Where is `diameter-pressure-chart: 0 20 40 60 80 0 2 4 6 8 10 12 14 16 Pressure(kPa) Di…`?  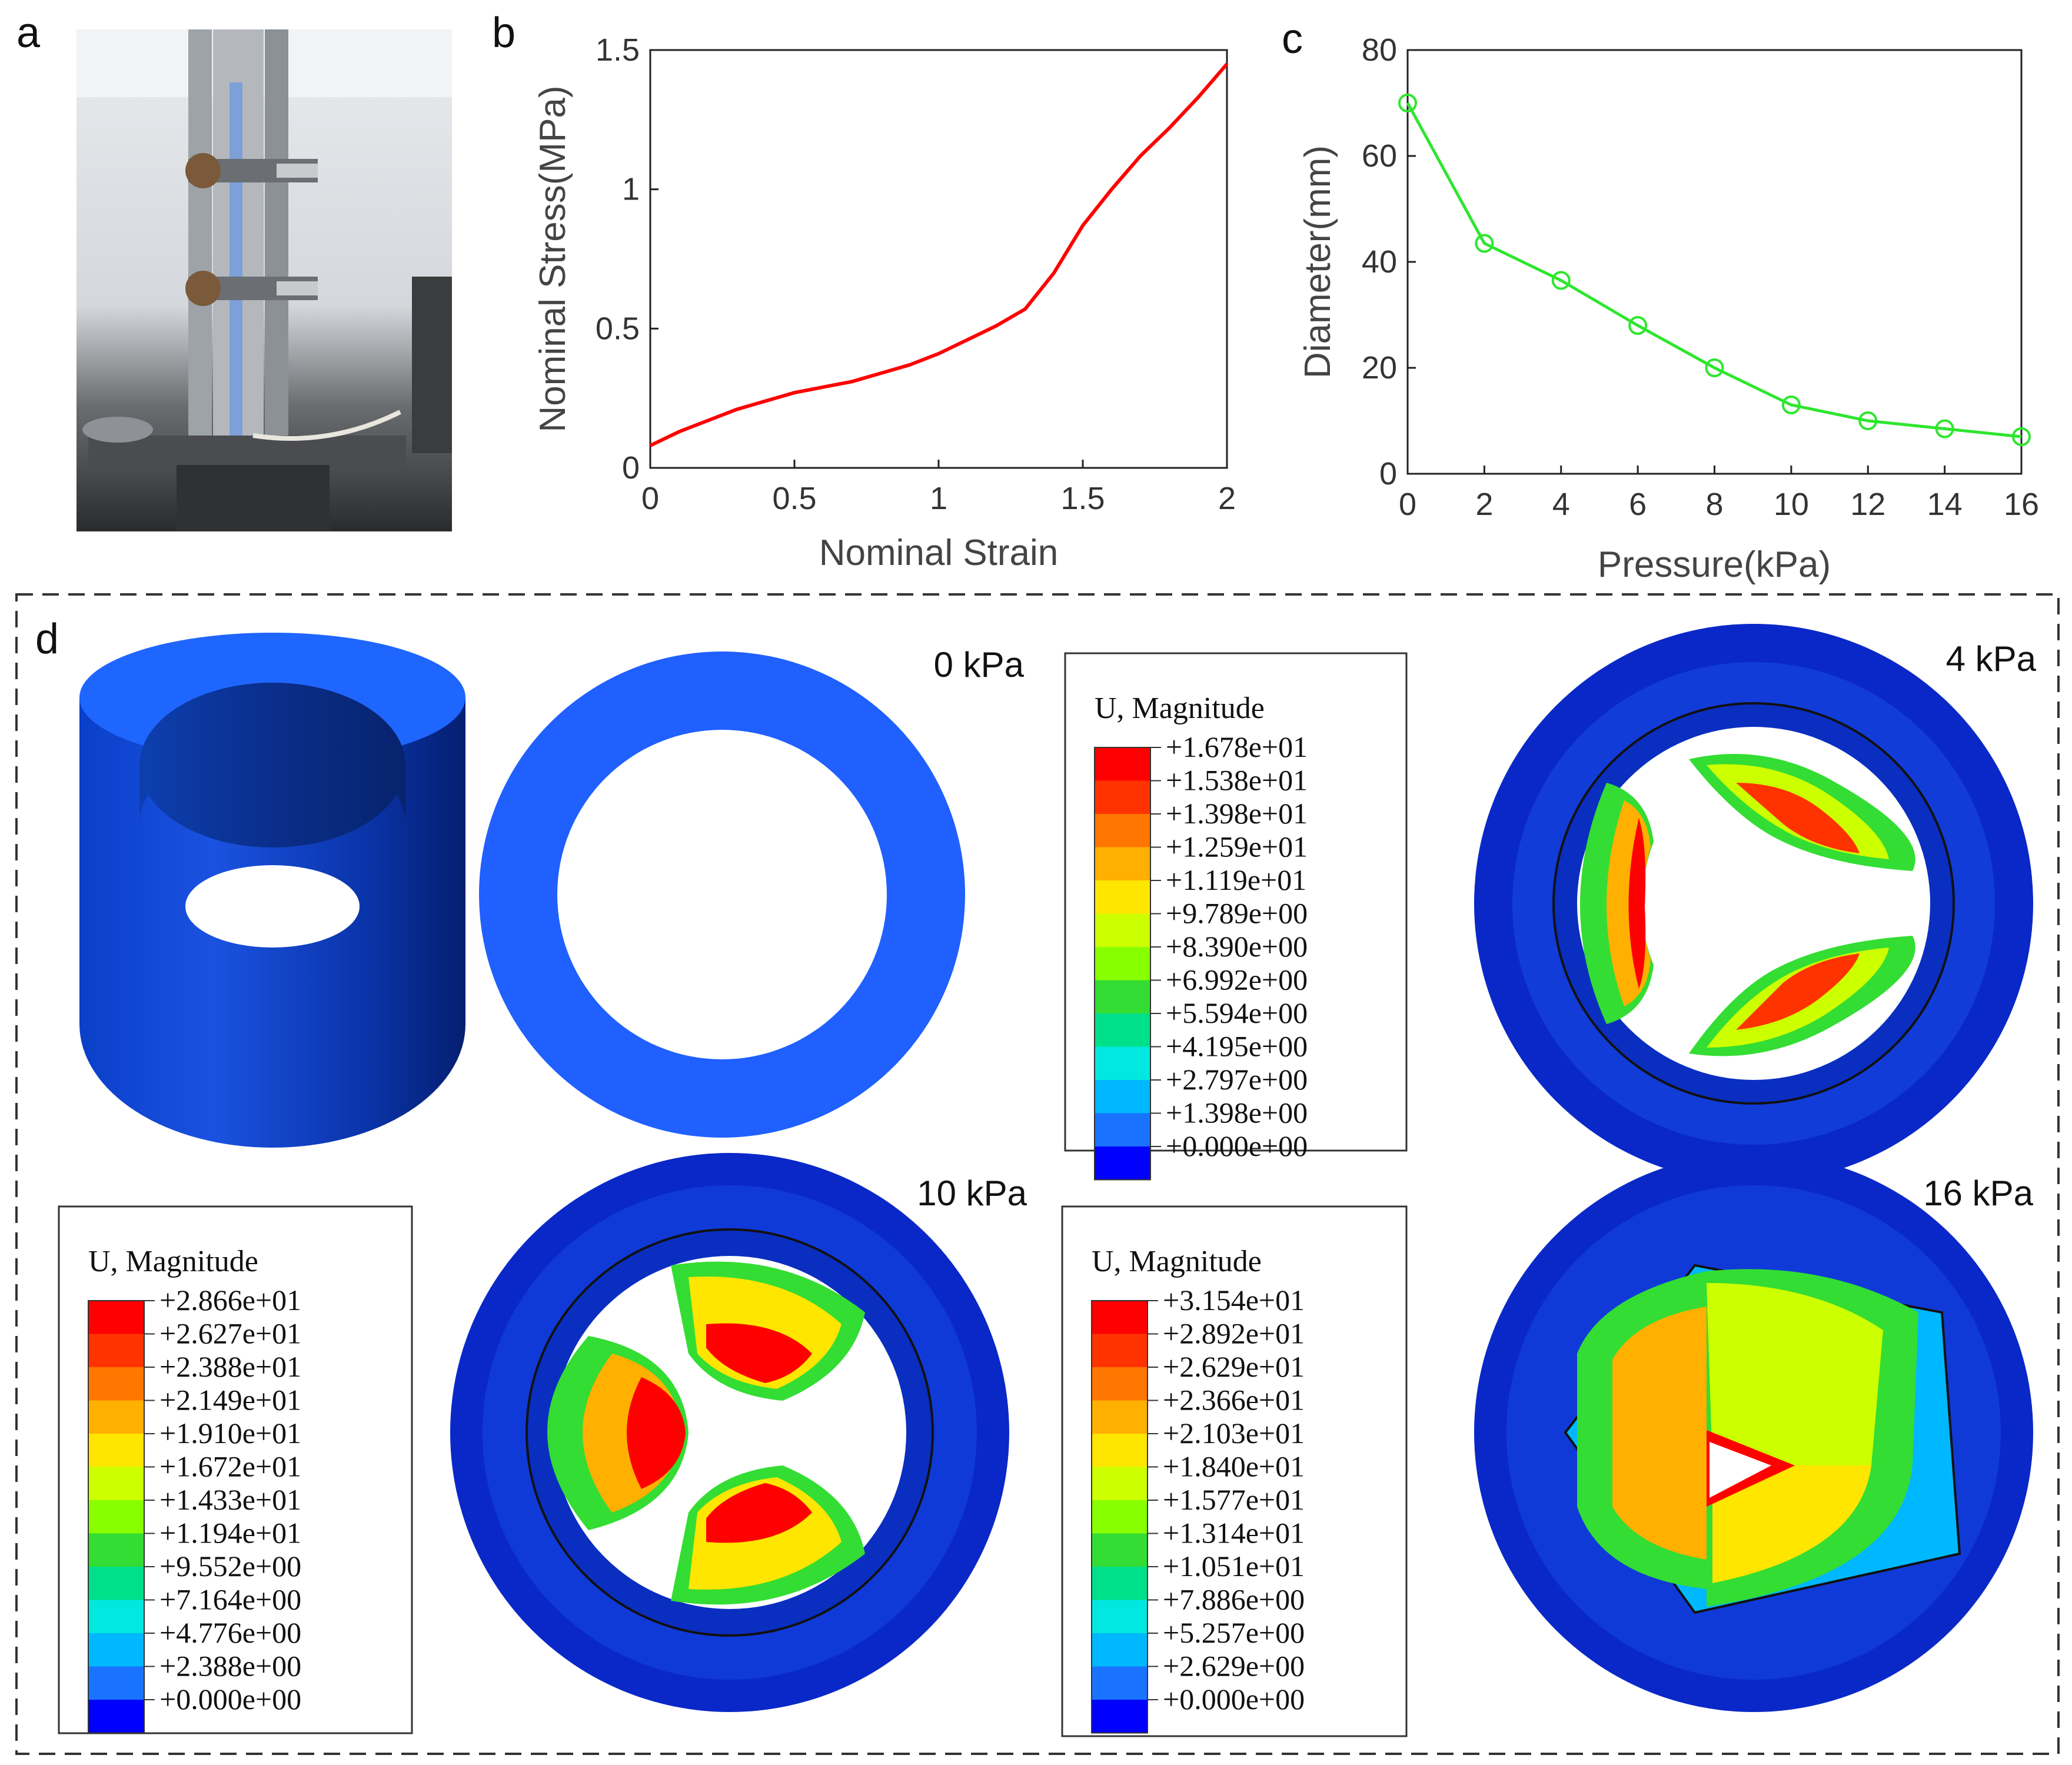
diameter-pressure-chart: 0 20 40 60 80 0 2 4 6 8 10 12 14 16 Pressure(kPa) Di… is located at coordinates (1668, 308).